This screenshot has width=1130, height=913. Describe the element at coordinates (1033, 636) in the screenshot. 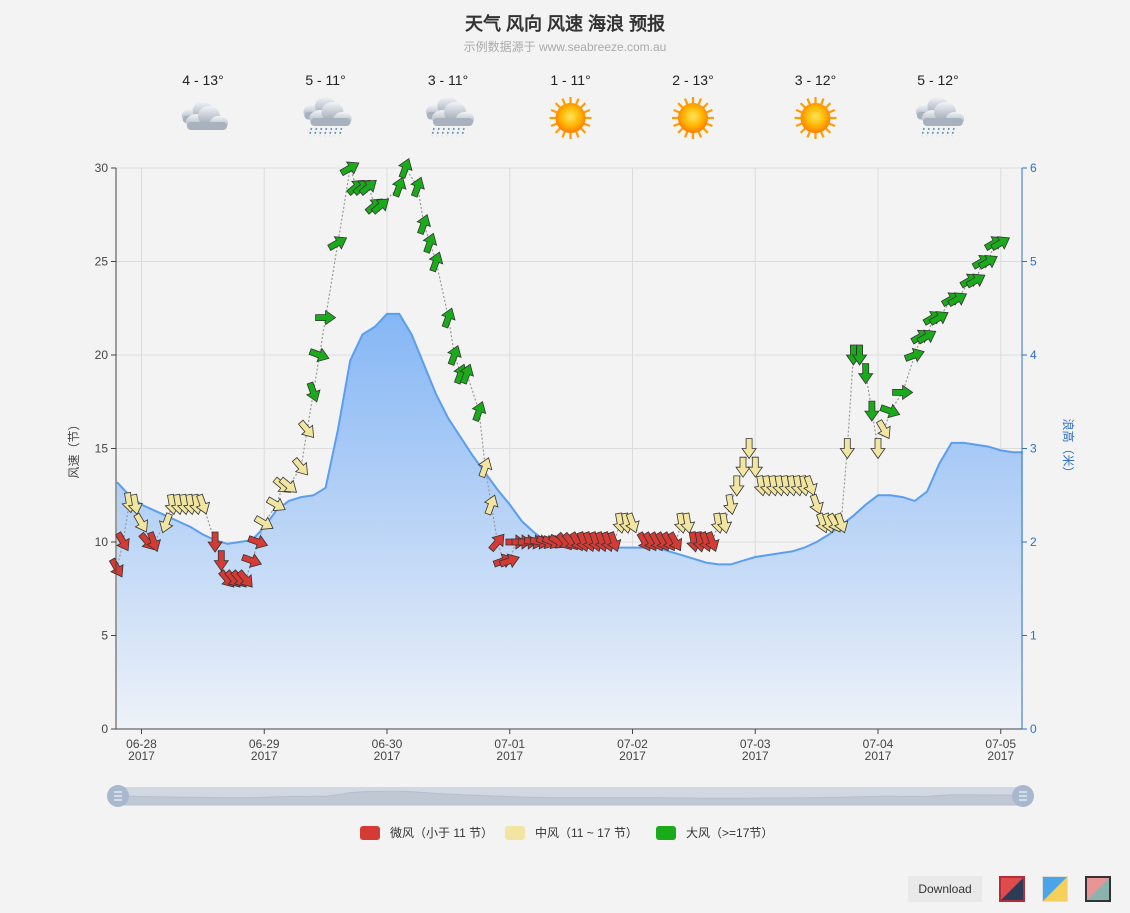

I see `y-right-tick-label-1: 1` at that location.